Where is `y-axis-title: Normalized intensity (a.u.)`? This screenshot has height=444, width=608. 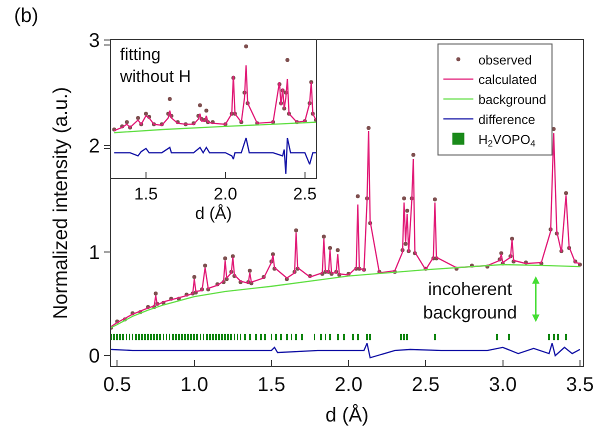
y-axis-title: Normalized intensity (a.u.) is located at coordinates (61, 203).